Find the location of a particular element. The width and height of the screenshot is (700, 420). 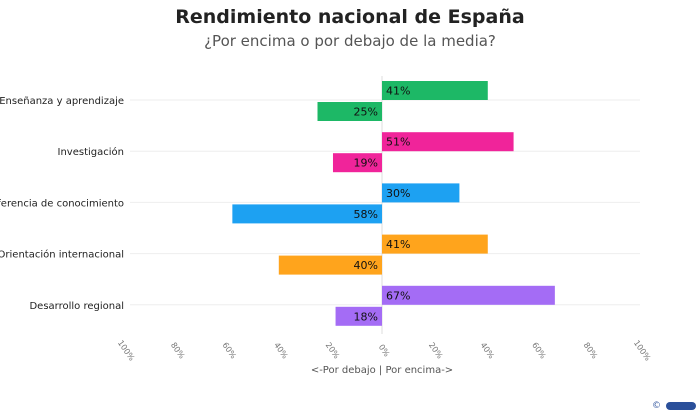

bar-above-label: 30% is located at coordinates (398, 193).